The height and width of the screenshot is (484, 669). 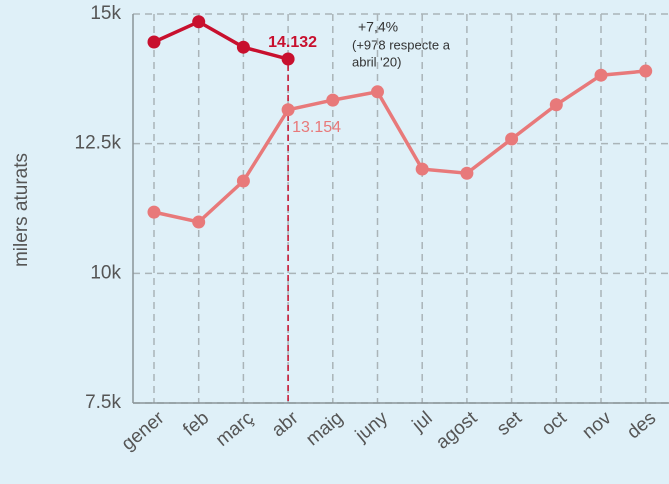 I want to click on y-tick-label: 12.5k, so click(x=98, y=143).